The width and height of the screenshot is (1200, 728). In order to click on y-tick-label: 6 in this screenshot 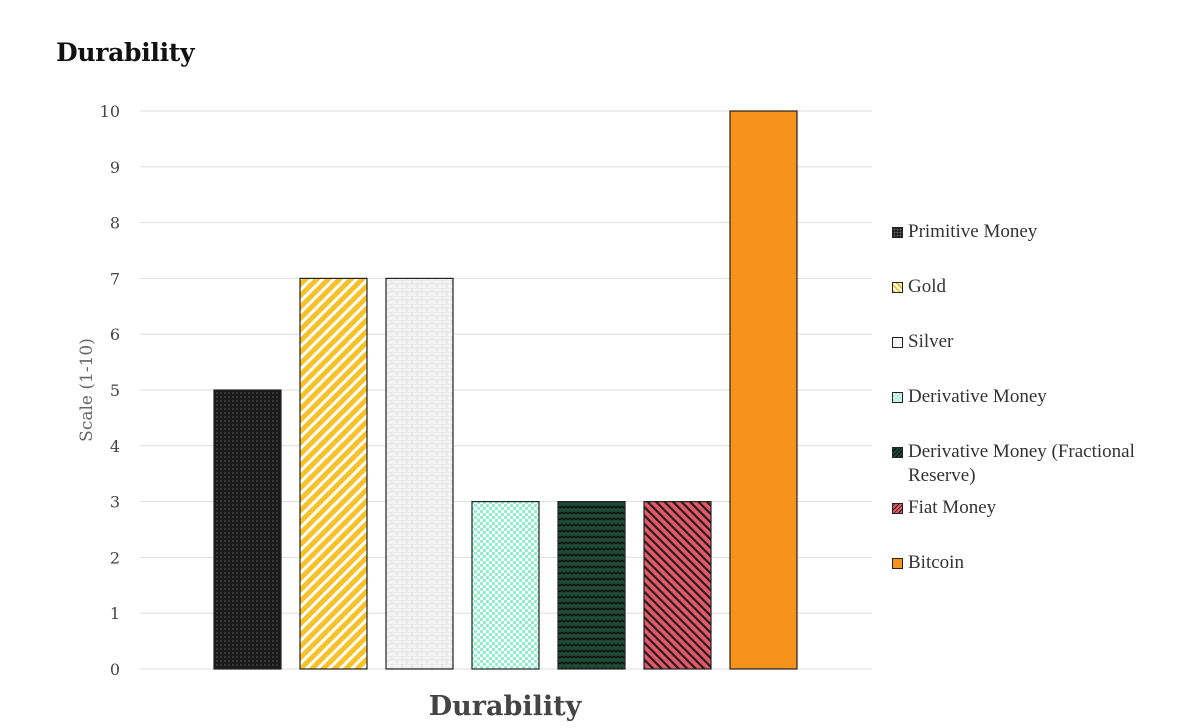, I will do `click(115, 334)`.